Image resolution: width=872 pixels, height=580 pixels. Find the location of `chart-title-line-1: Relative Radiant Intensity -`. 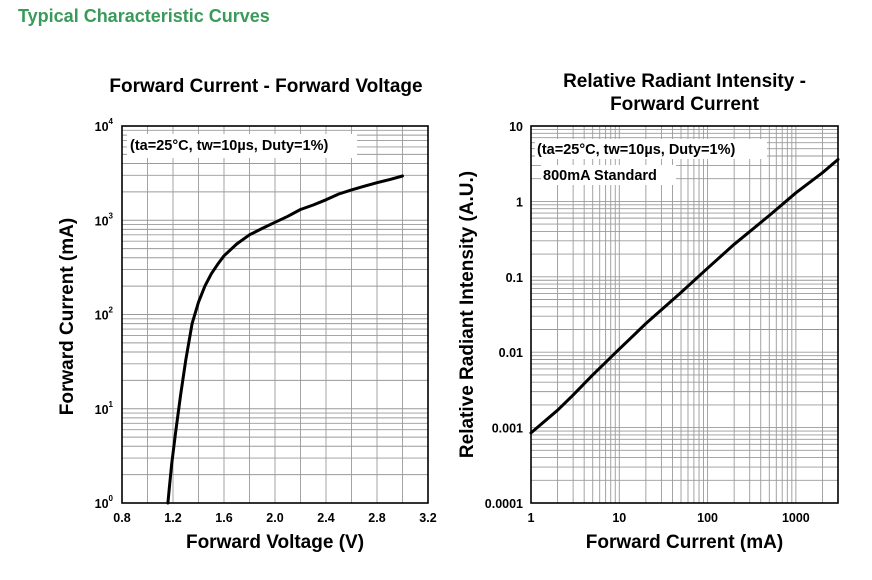

chart-title-line-1: Relative Radiant Intensity - is located at coordinates (684, 81).